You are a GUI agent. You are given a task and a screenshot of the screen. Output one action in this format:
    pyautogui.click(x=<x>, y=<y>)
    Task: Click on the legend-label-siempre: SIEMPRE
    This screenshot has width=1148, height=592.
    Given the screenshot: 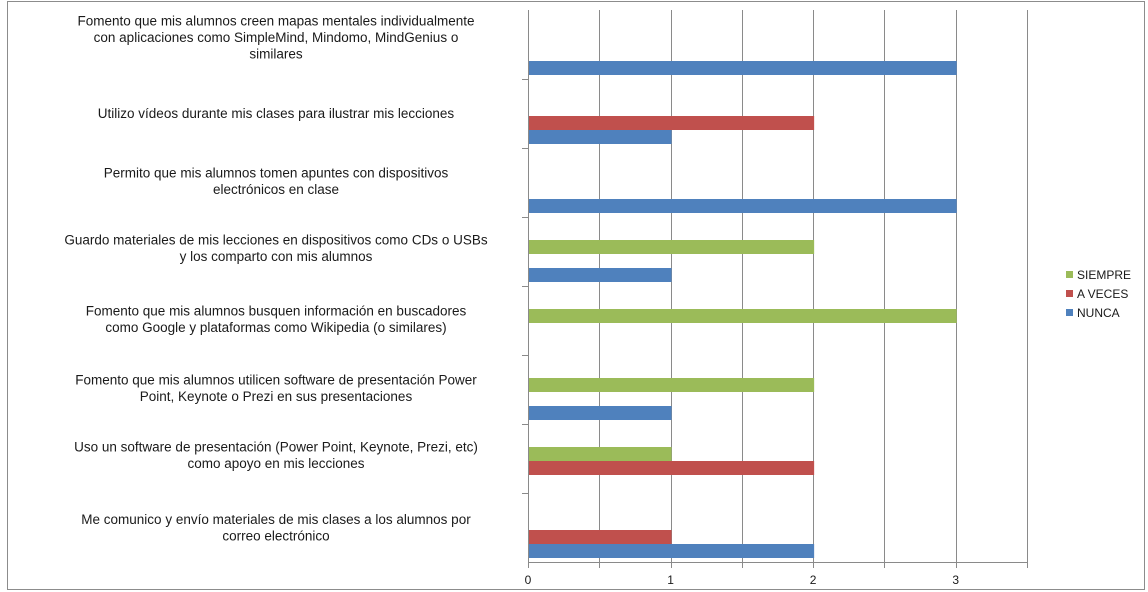 What is the action you would take?
    pyautogui.click(x=1104, y=275)
    